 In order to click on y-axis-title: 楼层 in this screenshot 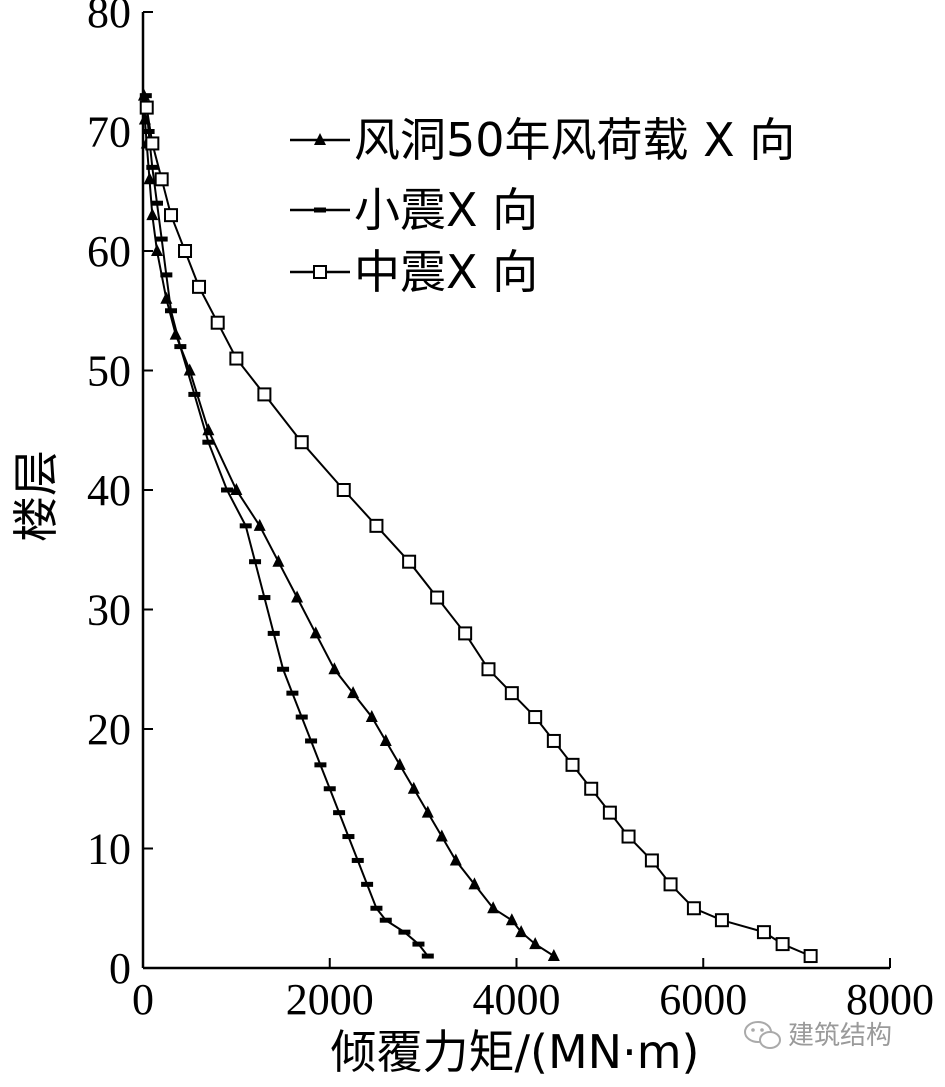, I will do `click(36, 496)`.